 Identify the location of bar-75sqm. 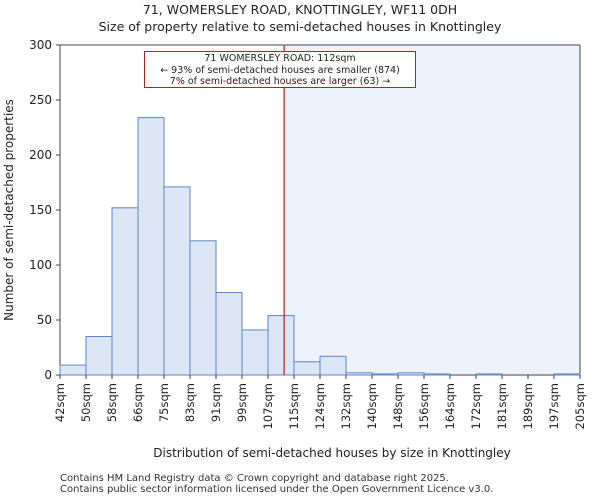
(177, 281).